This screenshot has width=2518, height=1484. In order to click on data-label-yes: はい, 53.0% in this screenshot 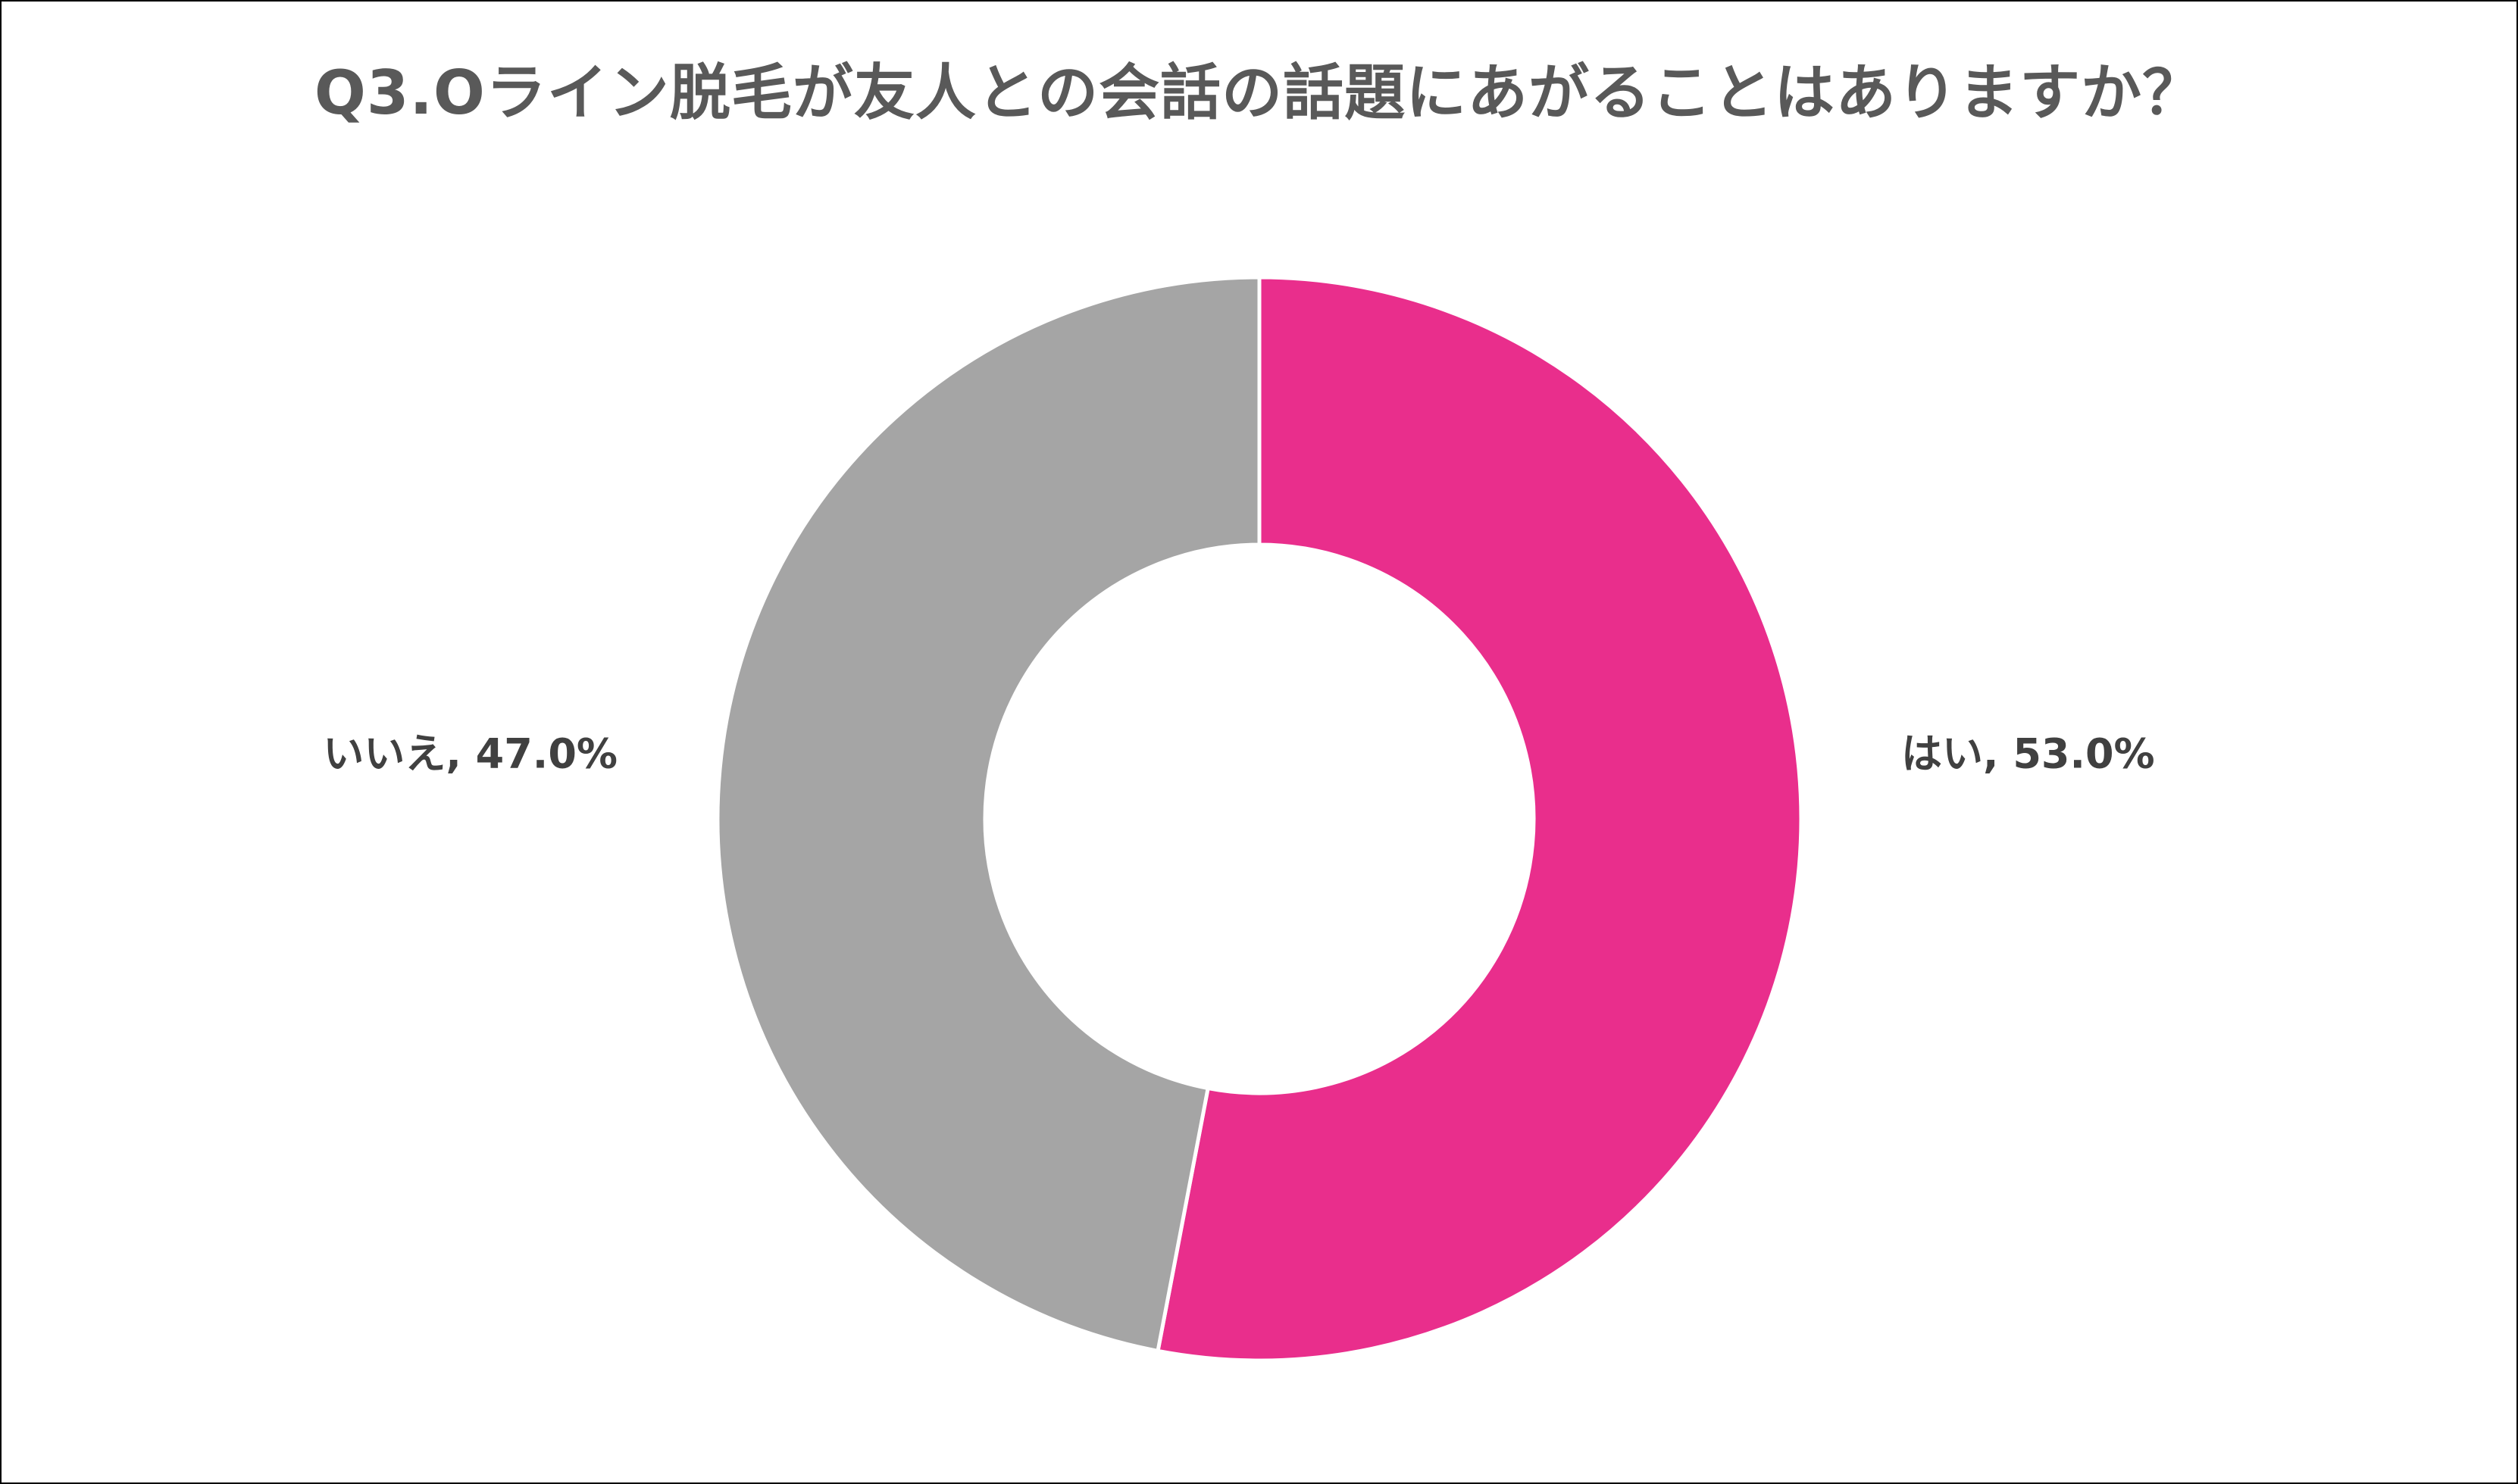, I will do `click(2028, 754)`.